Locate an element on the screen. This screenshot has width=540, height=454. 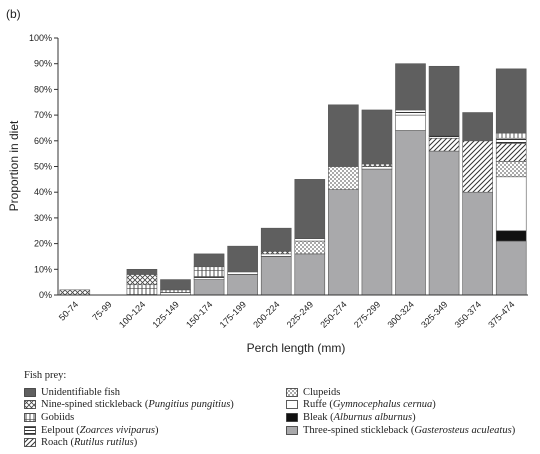
legend-item-ruffe: Ruffe (Gymnocephalus cernua) is located at coordinates (400, 405).